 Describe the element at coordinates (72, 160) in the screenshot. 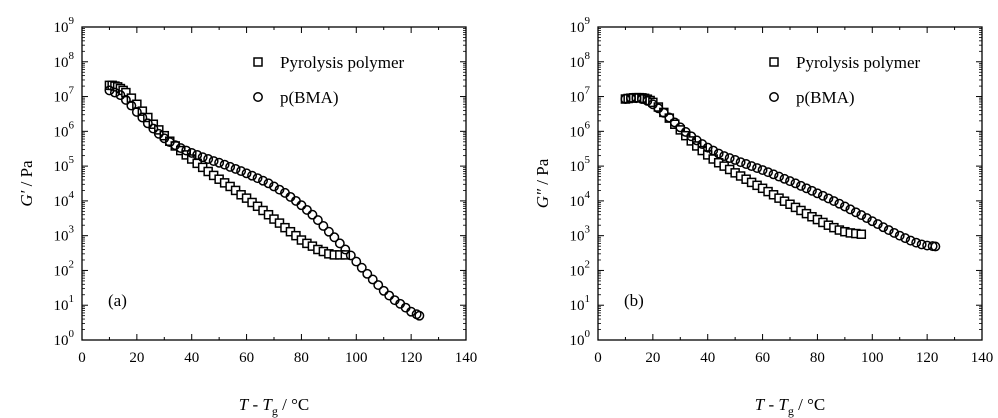

I see `y-tick-exponent: 5` at that location.